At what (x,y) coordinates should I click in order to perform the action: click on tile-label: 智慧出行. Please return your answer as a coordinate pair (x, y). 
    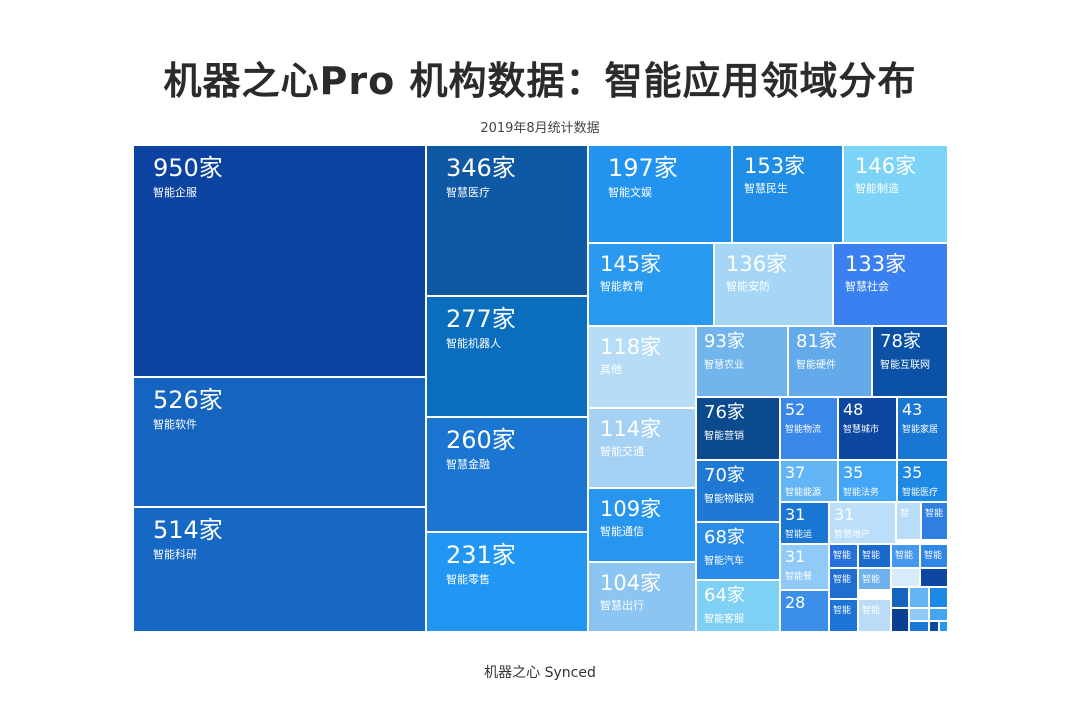
    Looking at the image, I should click on (622, 605).